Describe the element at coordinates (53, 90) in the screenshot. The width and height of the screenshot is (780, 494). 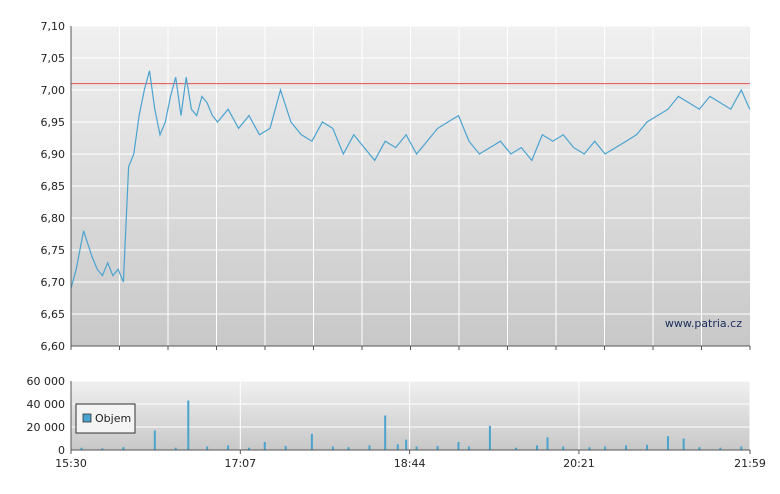
I see `price-y-tick-label: 7,00` at that location.